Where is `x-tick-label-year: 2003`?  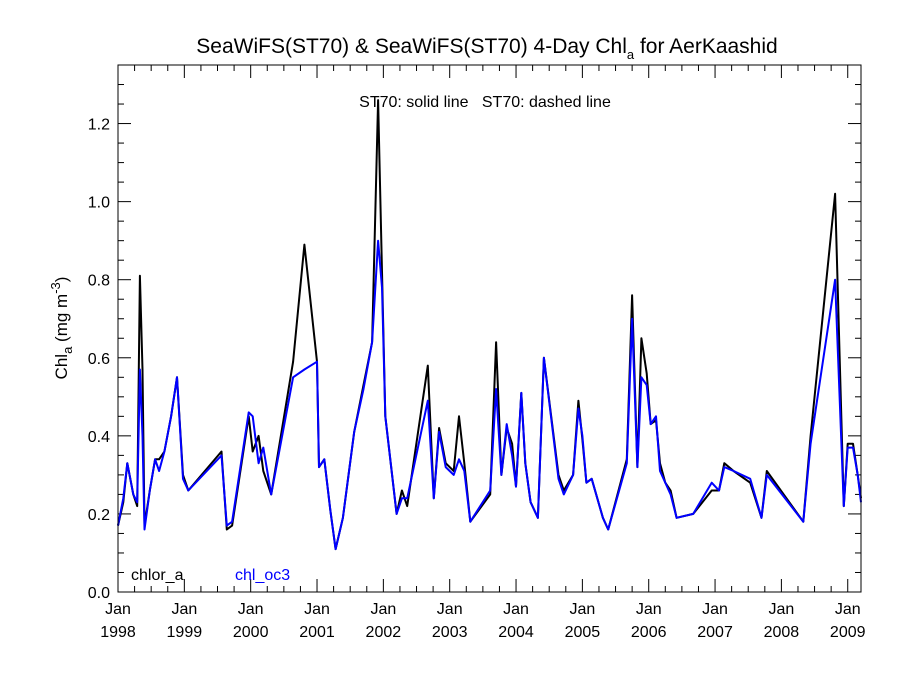
x-tick-label-year: 2003 is located at coordinates (450, 632).